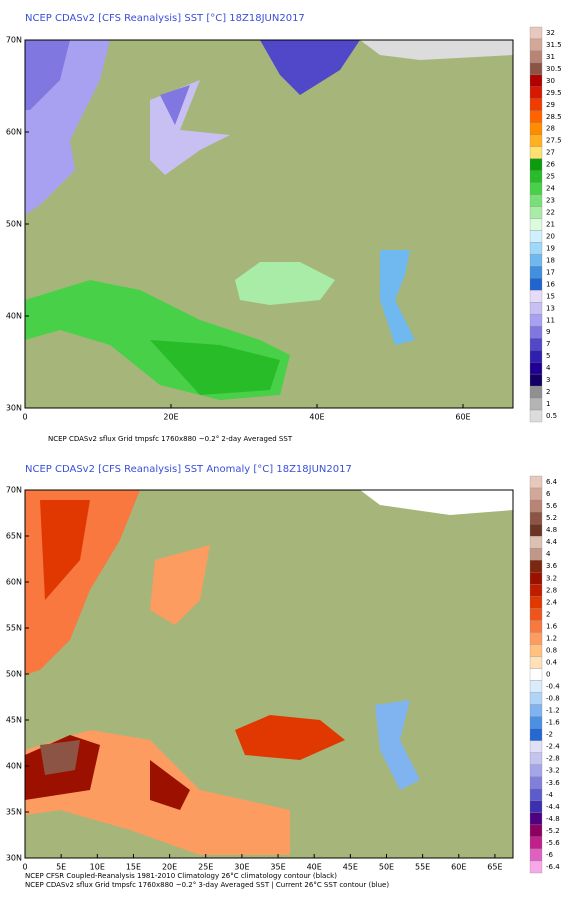 Image resolution: width=563 pixels, height=900 pixels. What do you see at coordinates (14, 628) in the screenshot?
I see `y-tick-label: 55N` at bounding box center [14, 628].